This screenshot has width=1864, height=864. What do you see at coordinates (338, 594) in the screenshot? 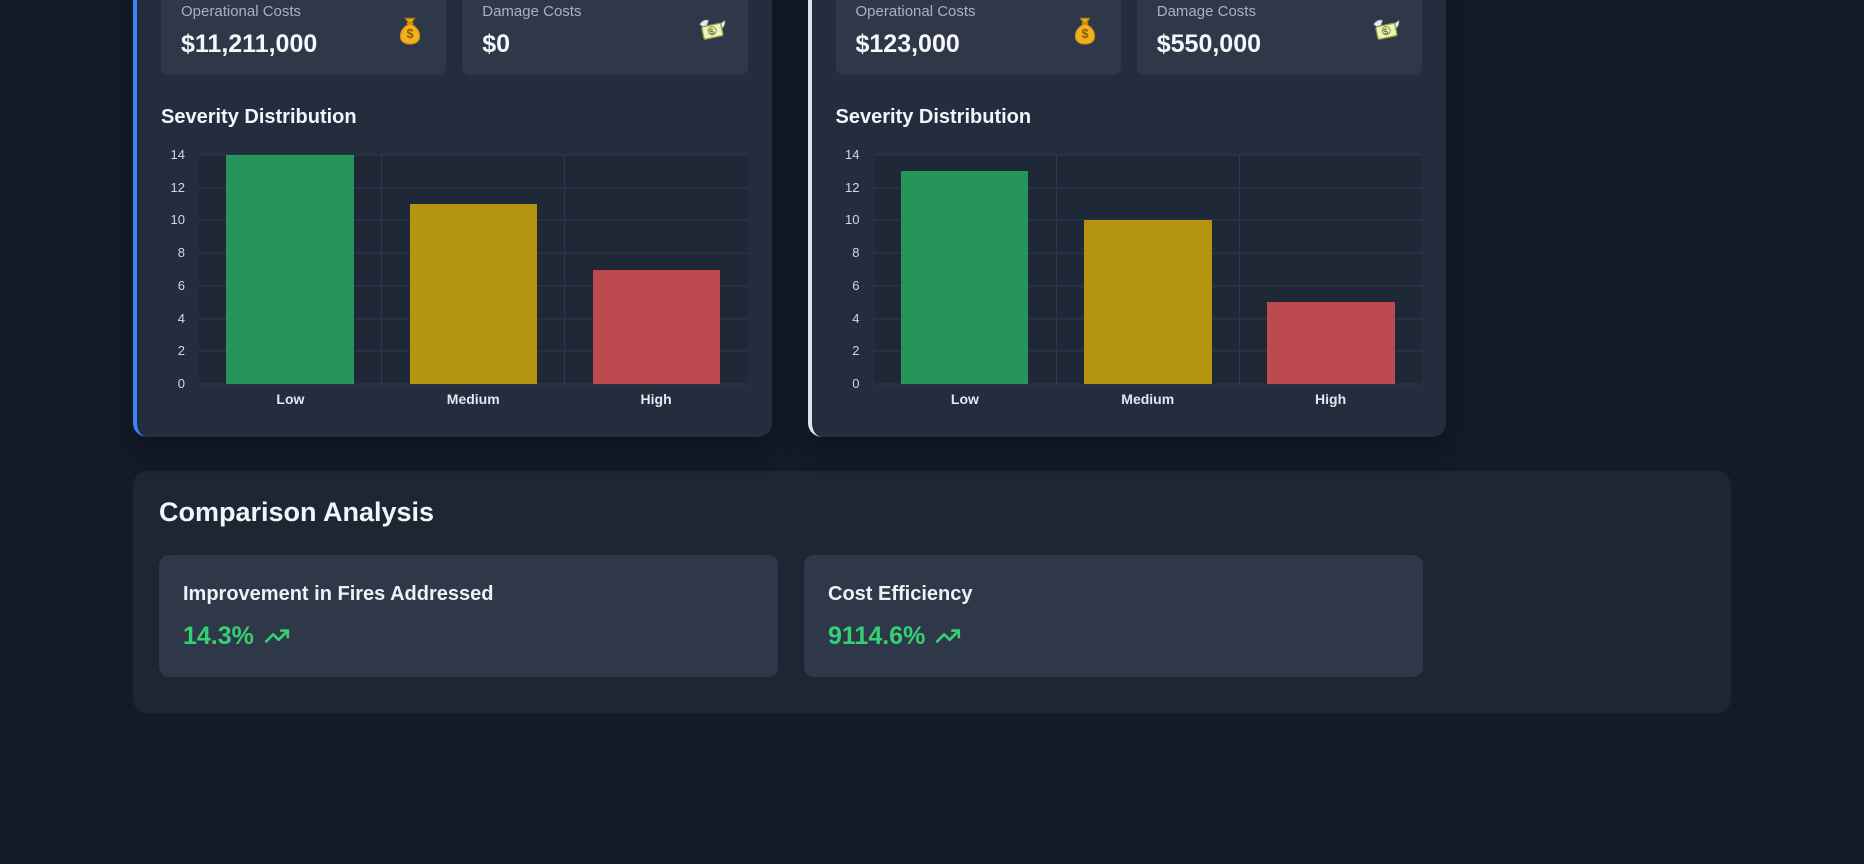
I see `metric-label: Improvement in Fires Addressed` at bounding box center [338, 594].